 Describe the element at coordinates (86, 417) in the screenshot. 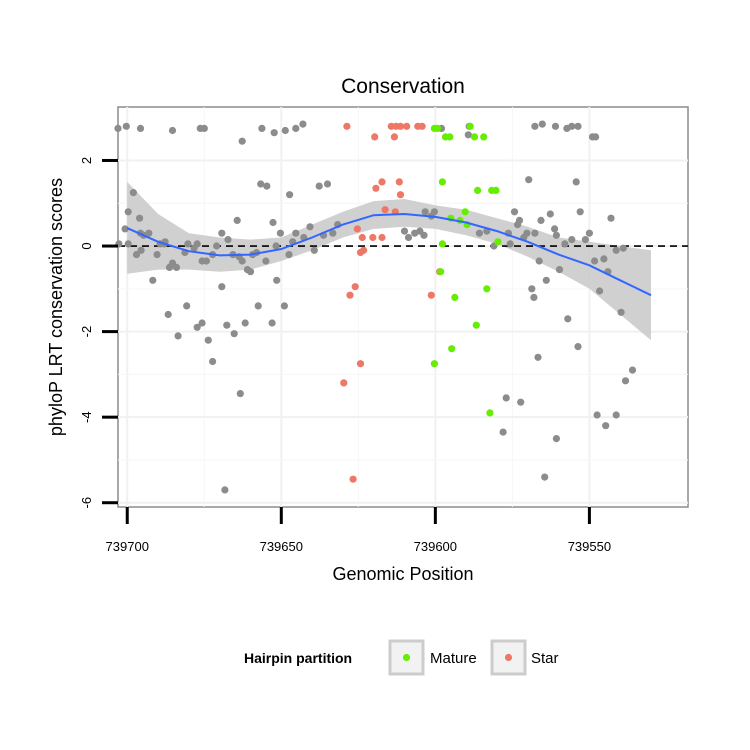

I see `y-tick-label: -4` at that location.